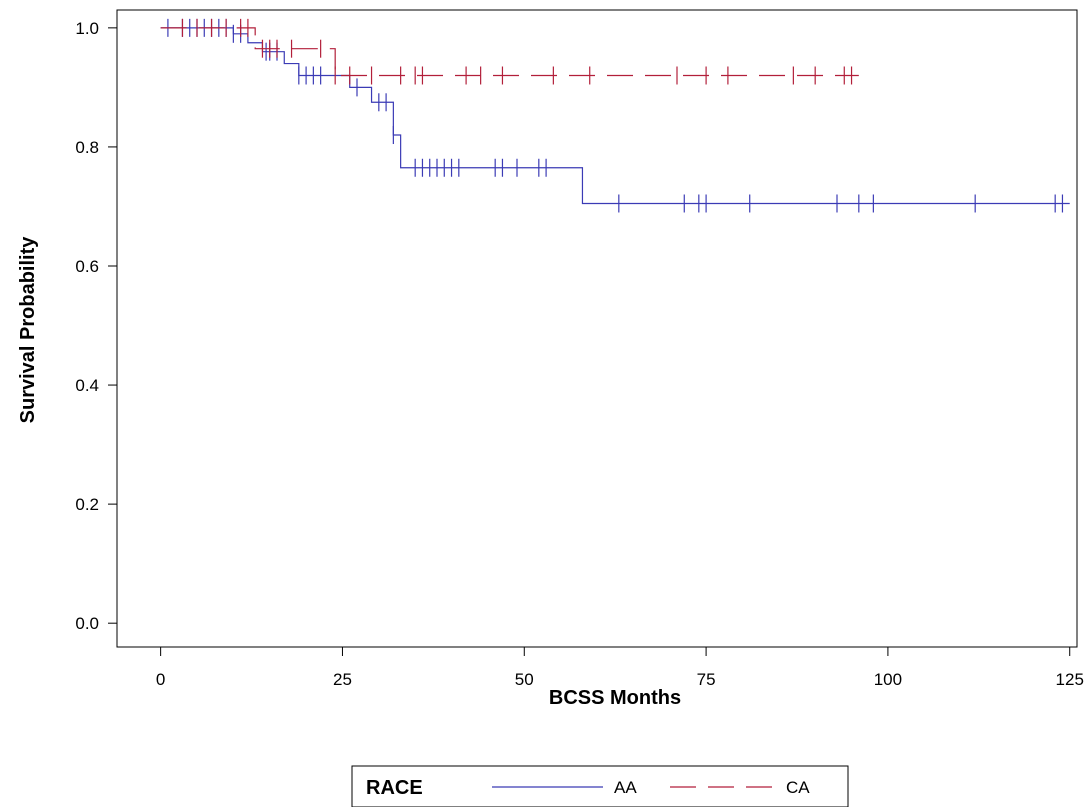 Image resolution: width=1089 pixels, height=807 pixels. I want to click on x-tick-label: 0, so click(160, 679).